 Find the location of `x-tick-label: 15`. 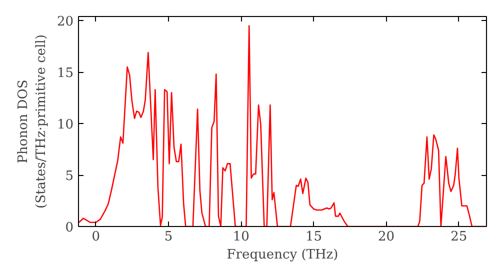

x-tick-label: 15 is located at coordinates (313, 237).